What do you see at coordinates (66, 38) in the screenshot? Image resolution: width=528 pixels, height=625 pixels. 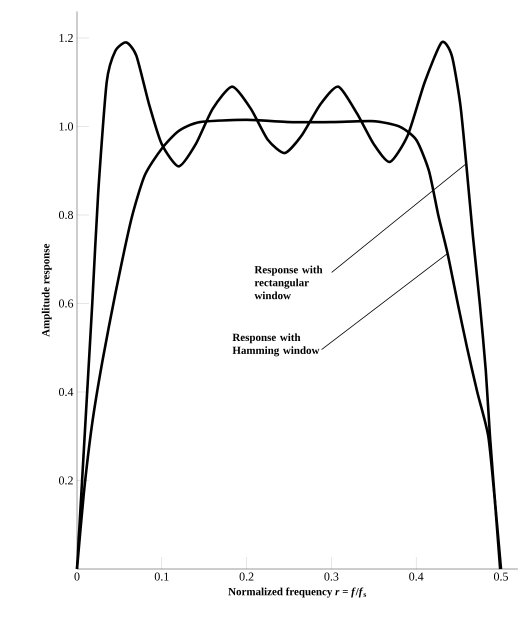 I see `y-tick-label: 1.2` at bounding box center [66, 38].